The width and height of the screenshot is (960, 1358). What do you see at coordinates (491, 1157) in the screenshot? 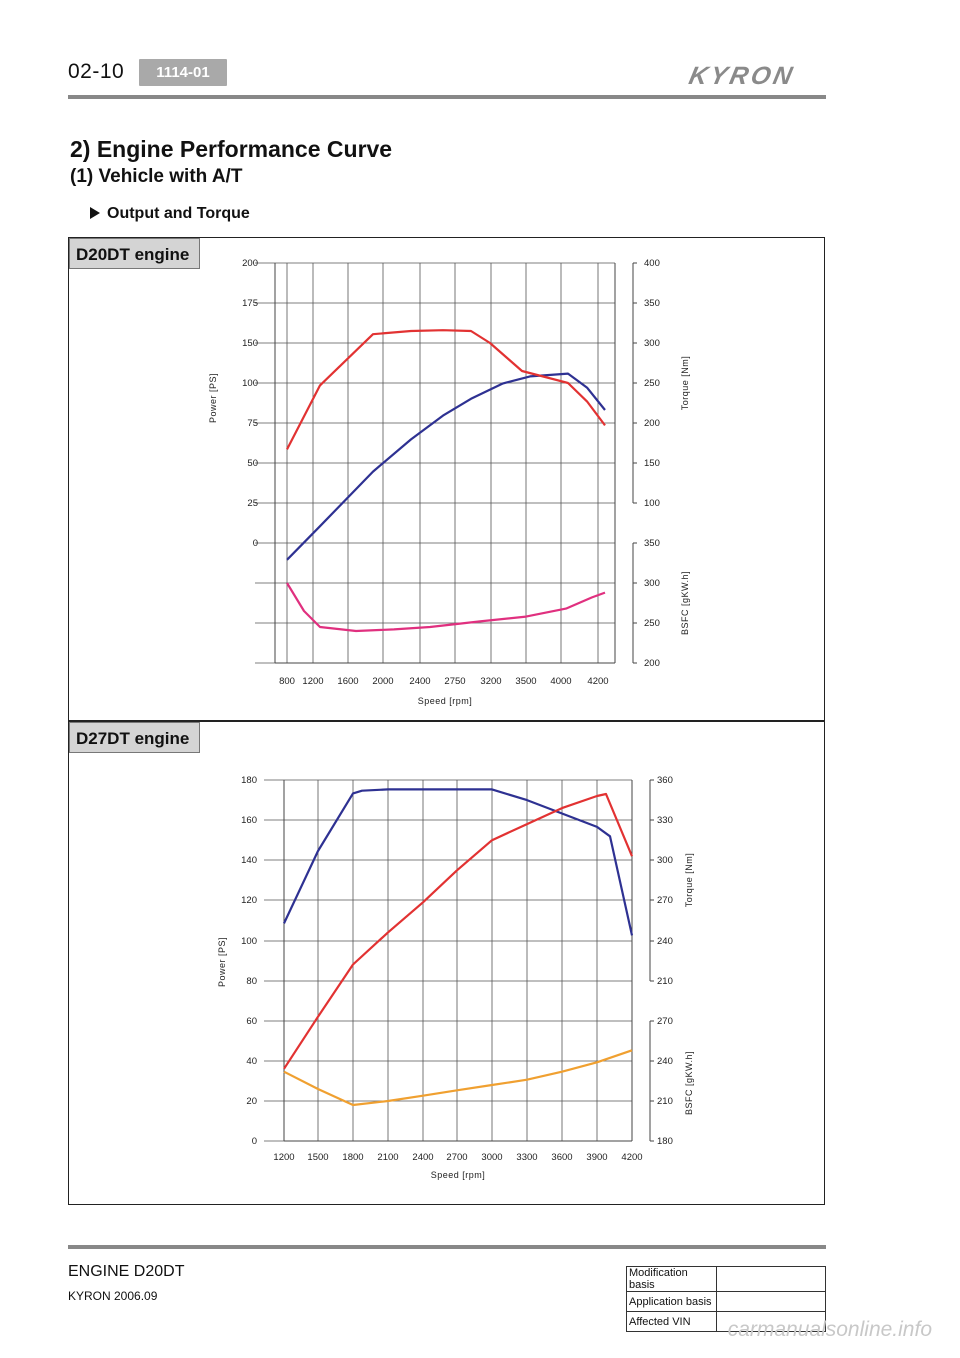
I see `x-tick-label: 3000` at bounding box center [491, 1157].